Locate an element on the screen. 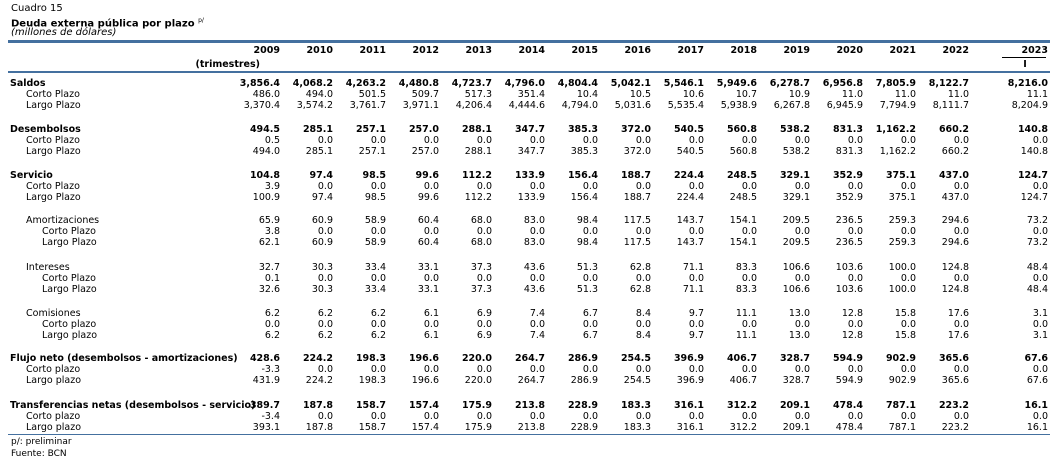  table-cell: 254.5 is located at coordinates (635, 358).